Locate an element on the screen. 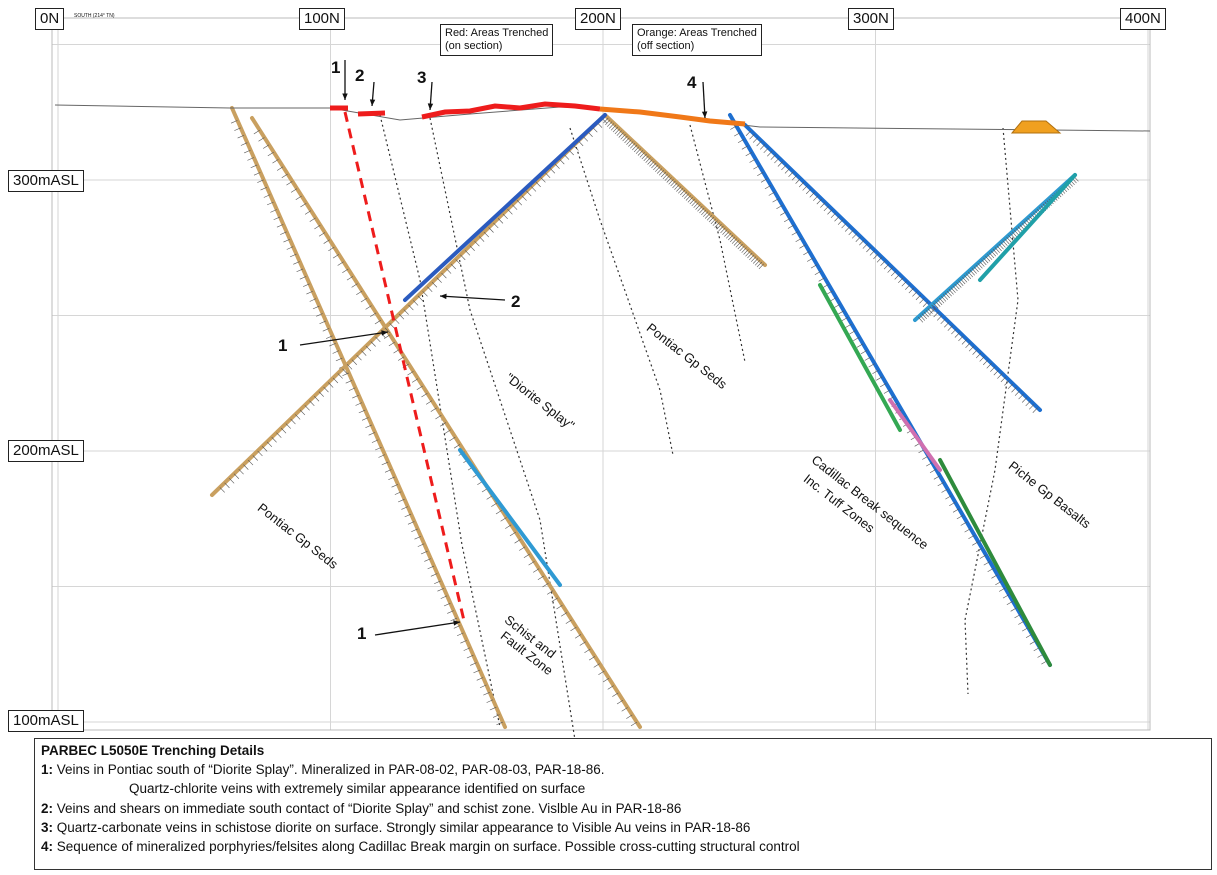  callout-1-lower: 1 is located at coordinates (362, 633).